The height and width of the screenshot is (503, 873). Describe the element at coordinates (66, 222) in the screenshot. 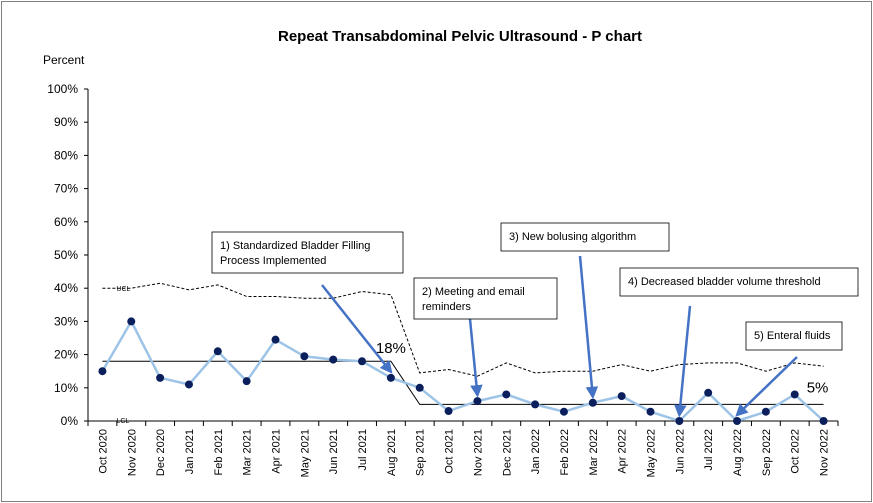

I see `y-tick-label: 60%` at that location.